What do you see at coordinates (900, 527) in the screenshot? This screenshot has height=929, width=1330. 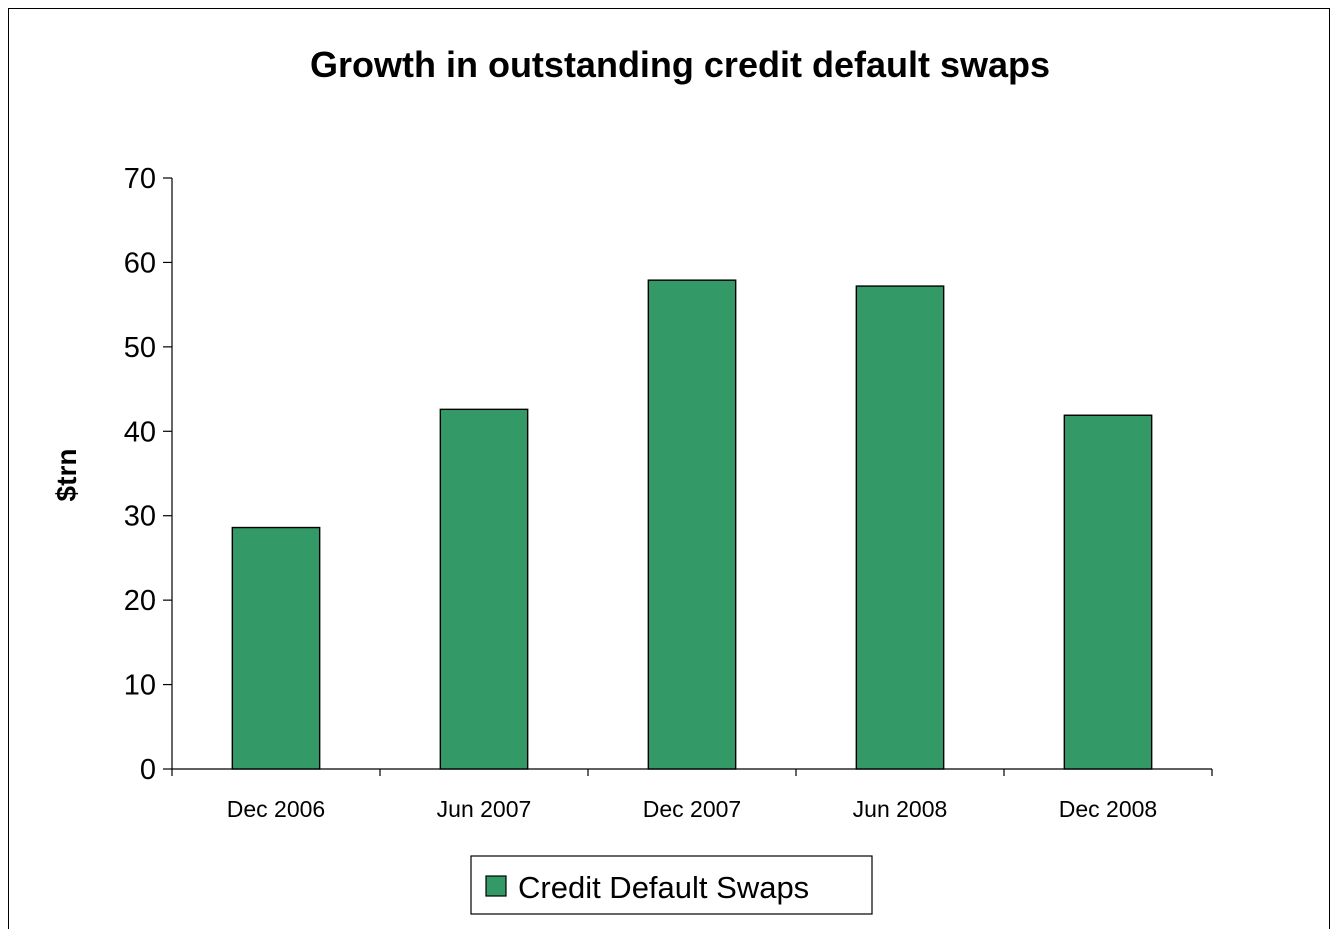 I see `bar-jun-2008` at bounding box center [900, 527].